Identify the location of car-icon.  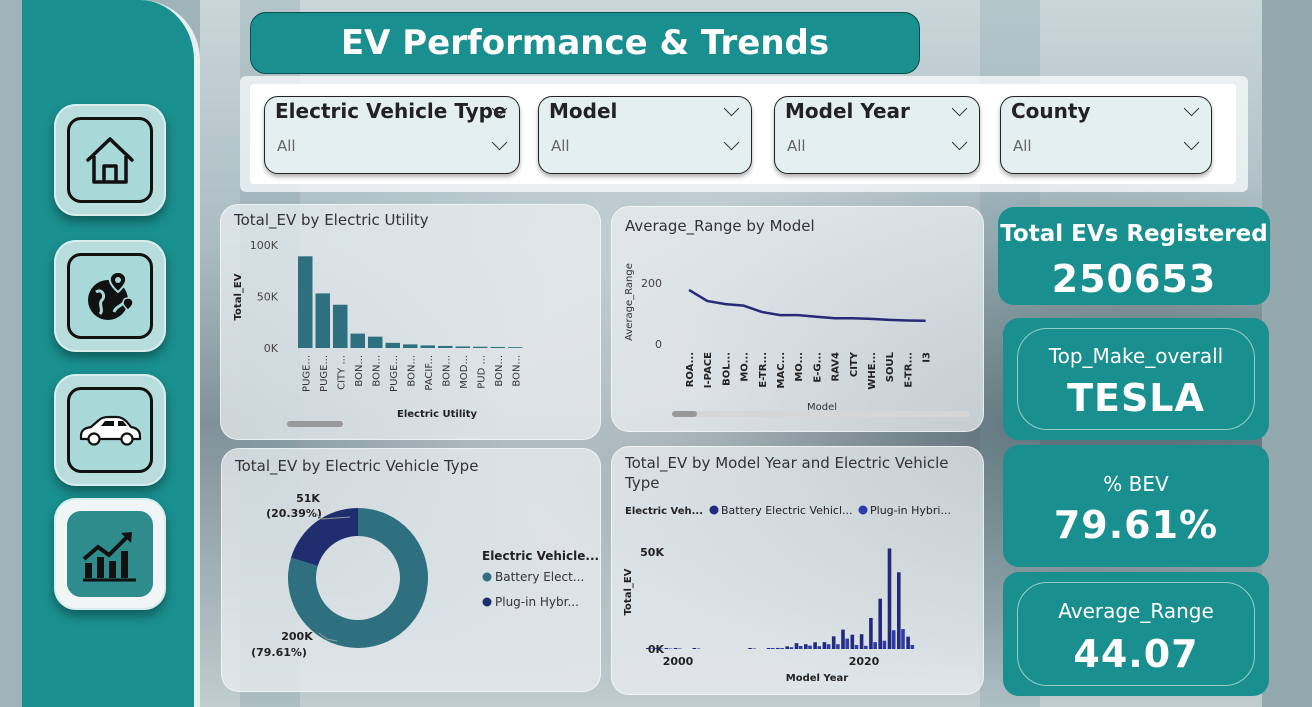
(110, 430).